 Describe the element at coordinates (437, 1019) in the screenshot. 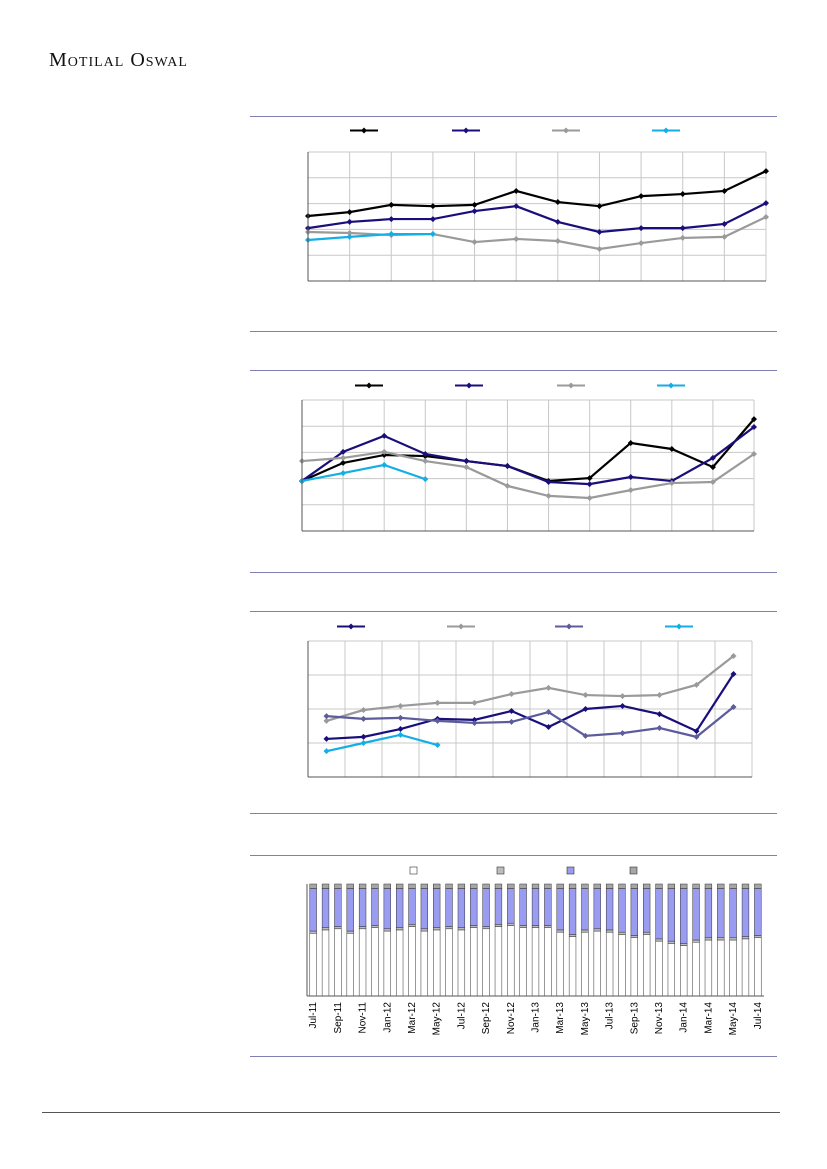

I see `x-tick-label: May-12` at that location.